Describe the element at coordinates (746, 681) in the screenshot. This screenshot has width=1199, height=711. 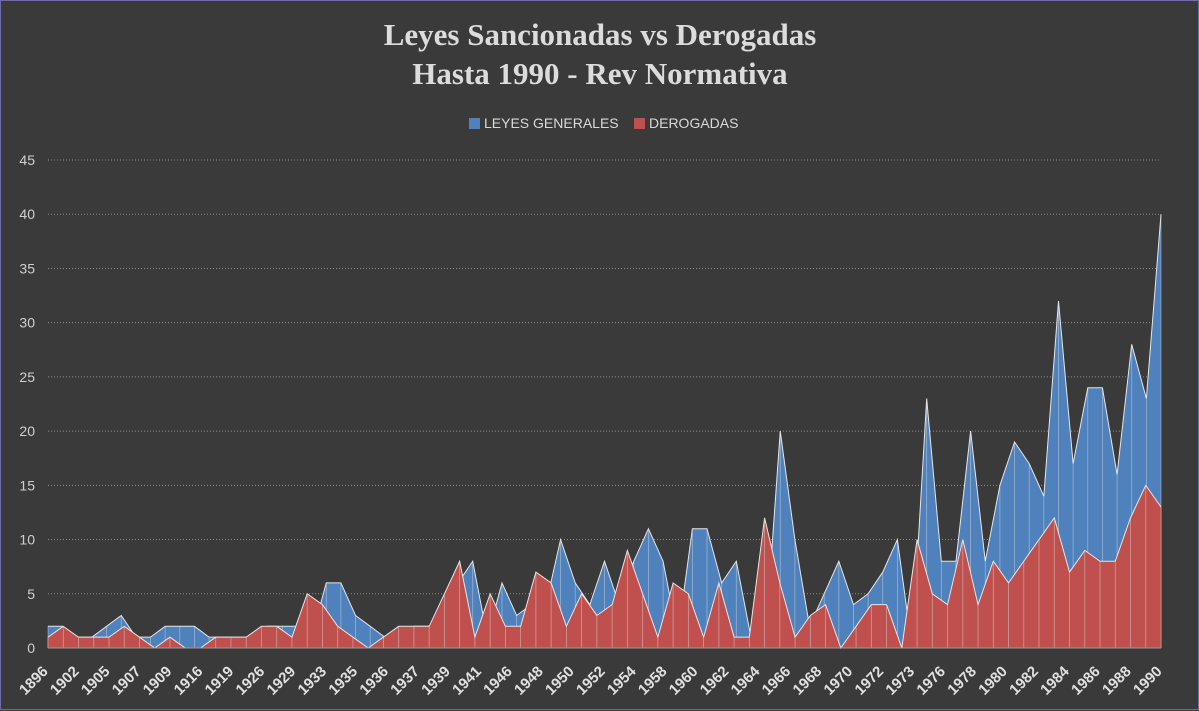
I see `x-tick-label: 1964` at that location.